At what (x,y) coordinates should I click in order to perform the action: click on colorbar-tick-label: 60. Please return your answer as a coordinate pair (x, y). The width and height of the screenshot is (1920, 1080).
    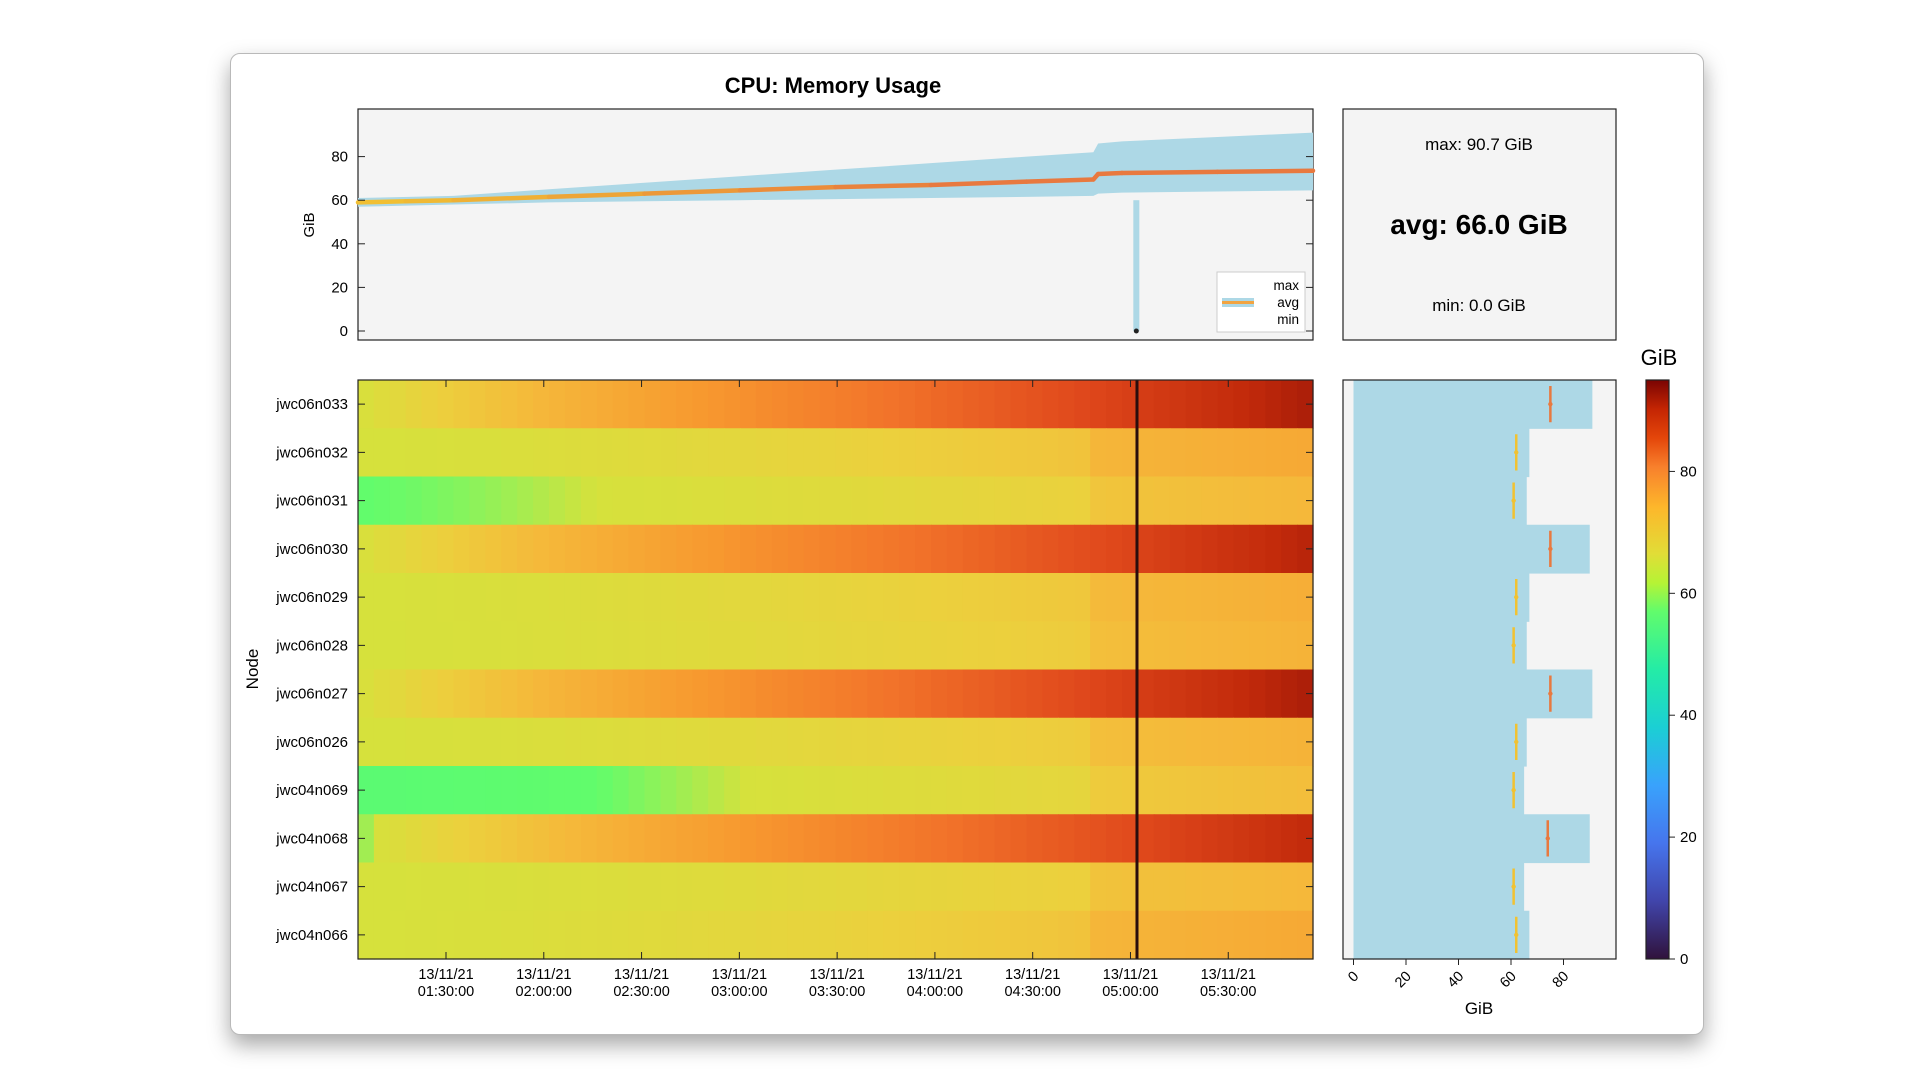
    Looking at the image, I should click on (1688, 593).